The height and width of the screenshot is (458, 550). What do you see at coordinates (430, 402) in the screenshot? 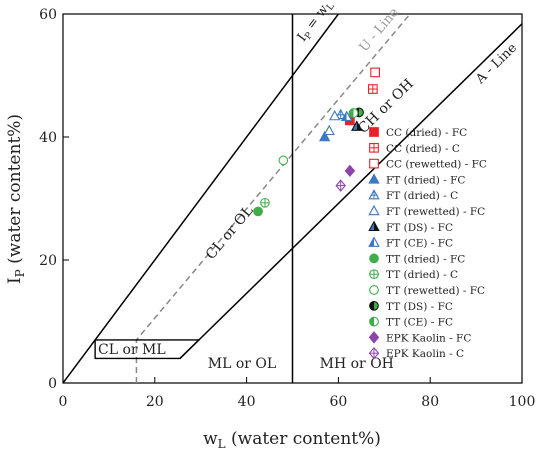
I see `x-tick-label: 80` at bounding box center [430, 402].